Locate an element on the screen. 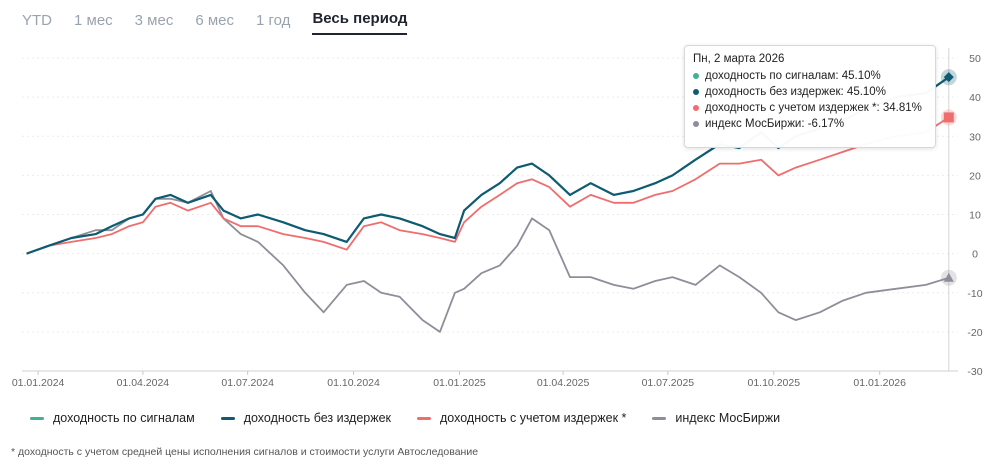 The width and height of the screenshot is (997, 469). x-tick-label: 01.10.2025 is located at coordinates (774, 383).